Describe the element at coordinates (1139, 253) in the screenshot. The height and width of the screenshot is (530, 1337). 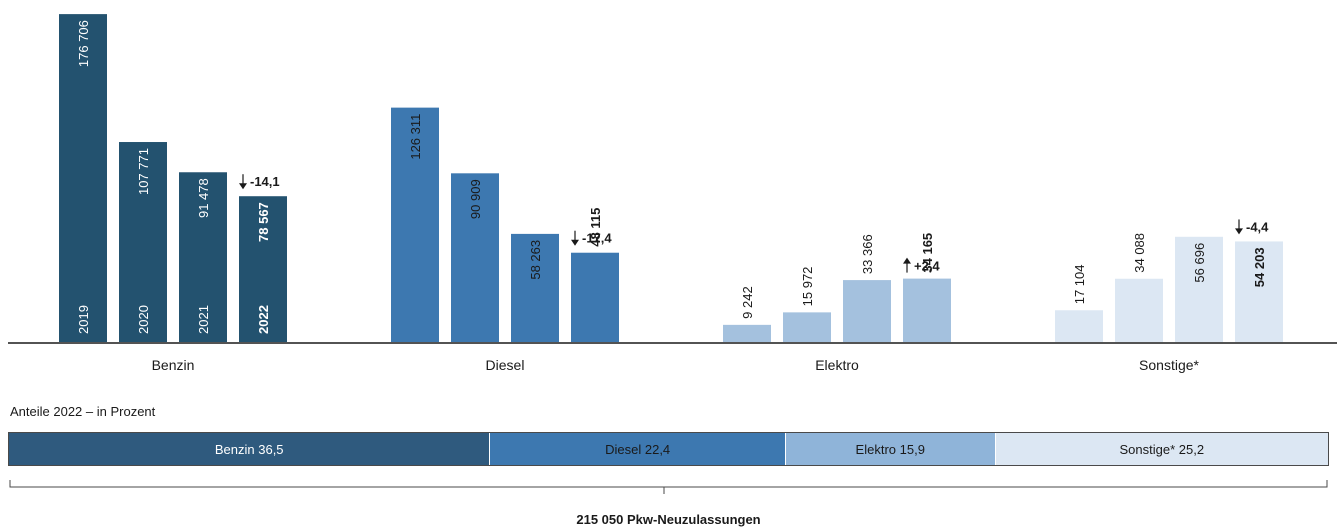
I see `value-label: 34 088` at that location.